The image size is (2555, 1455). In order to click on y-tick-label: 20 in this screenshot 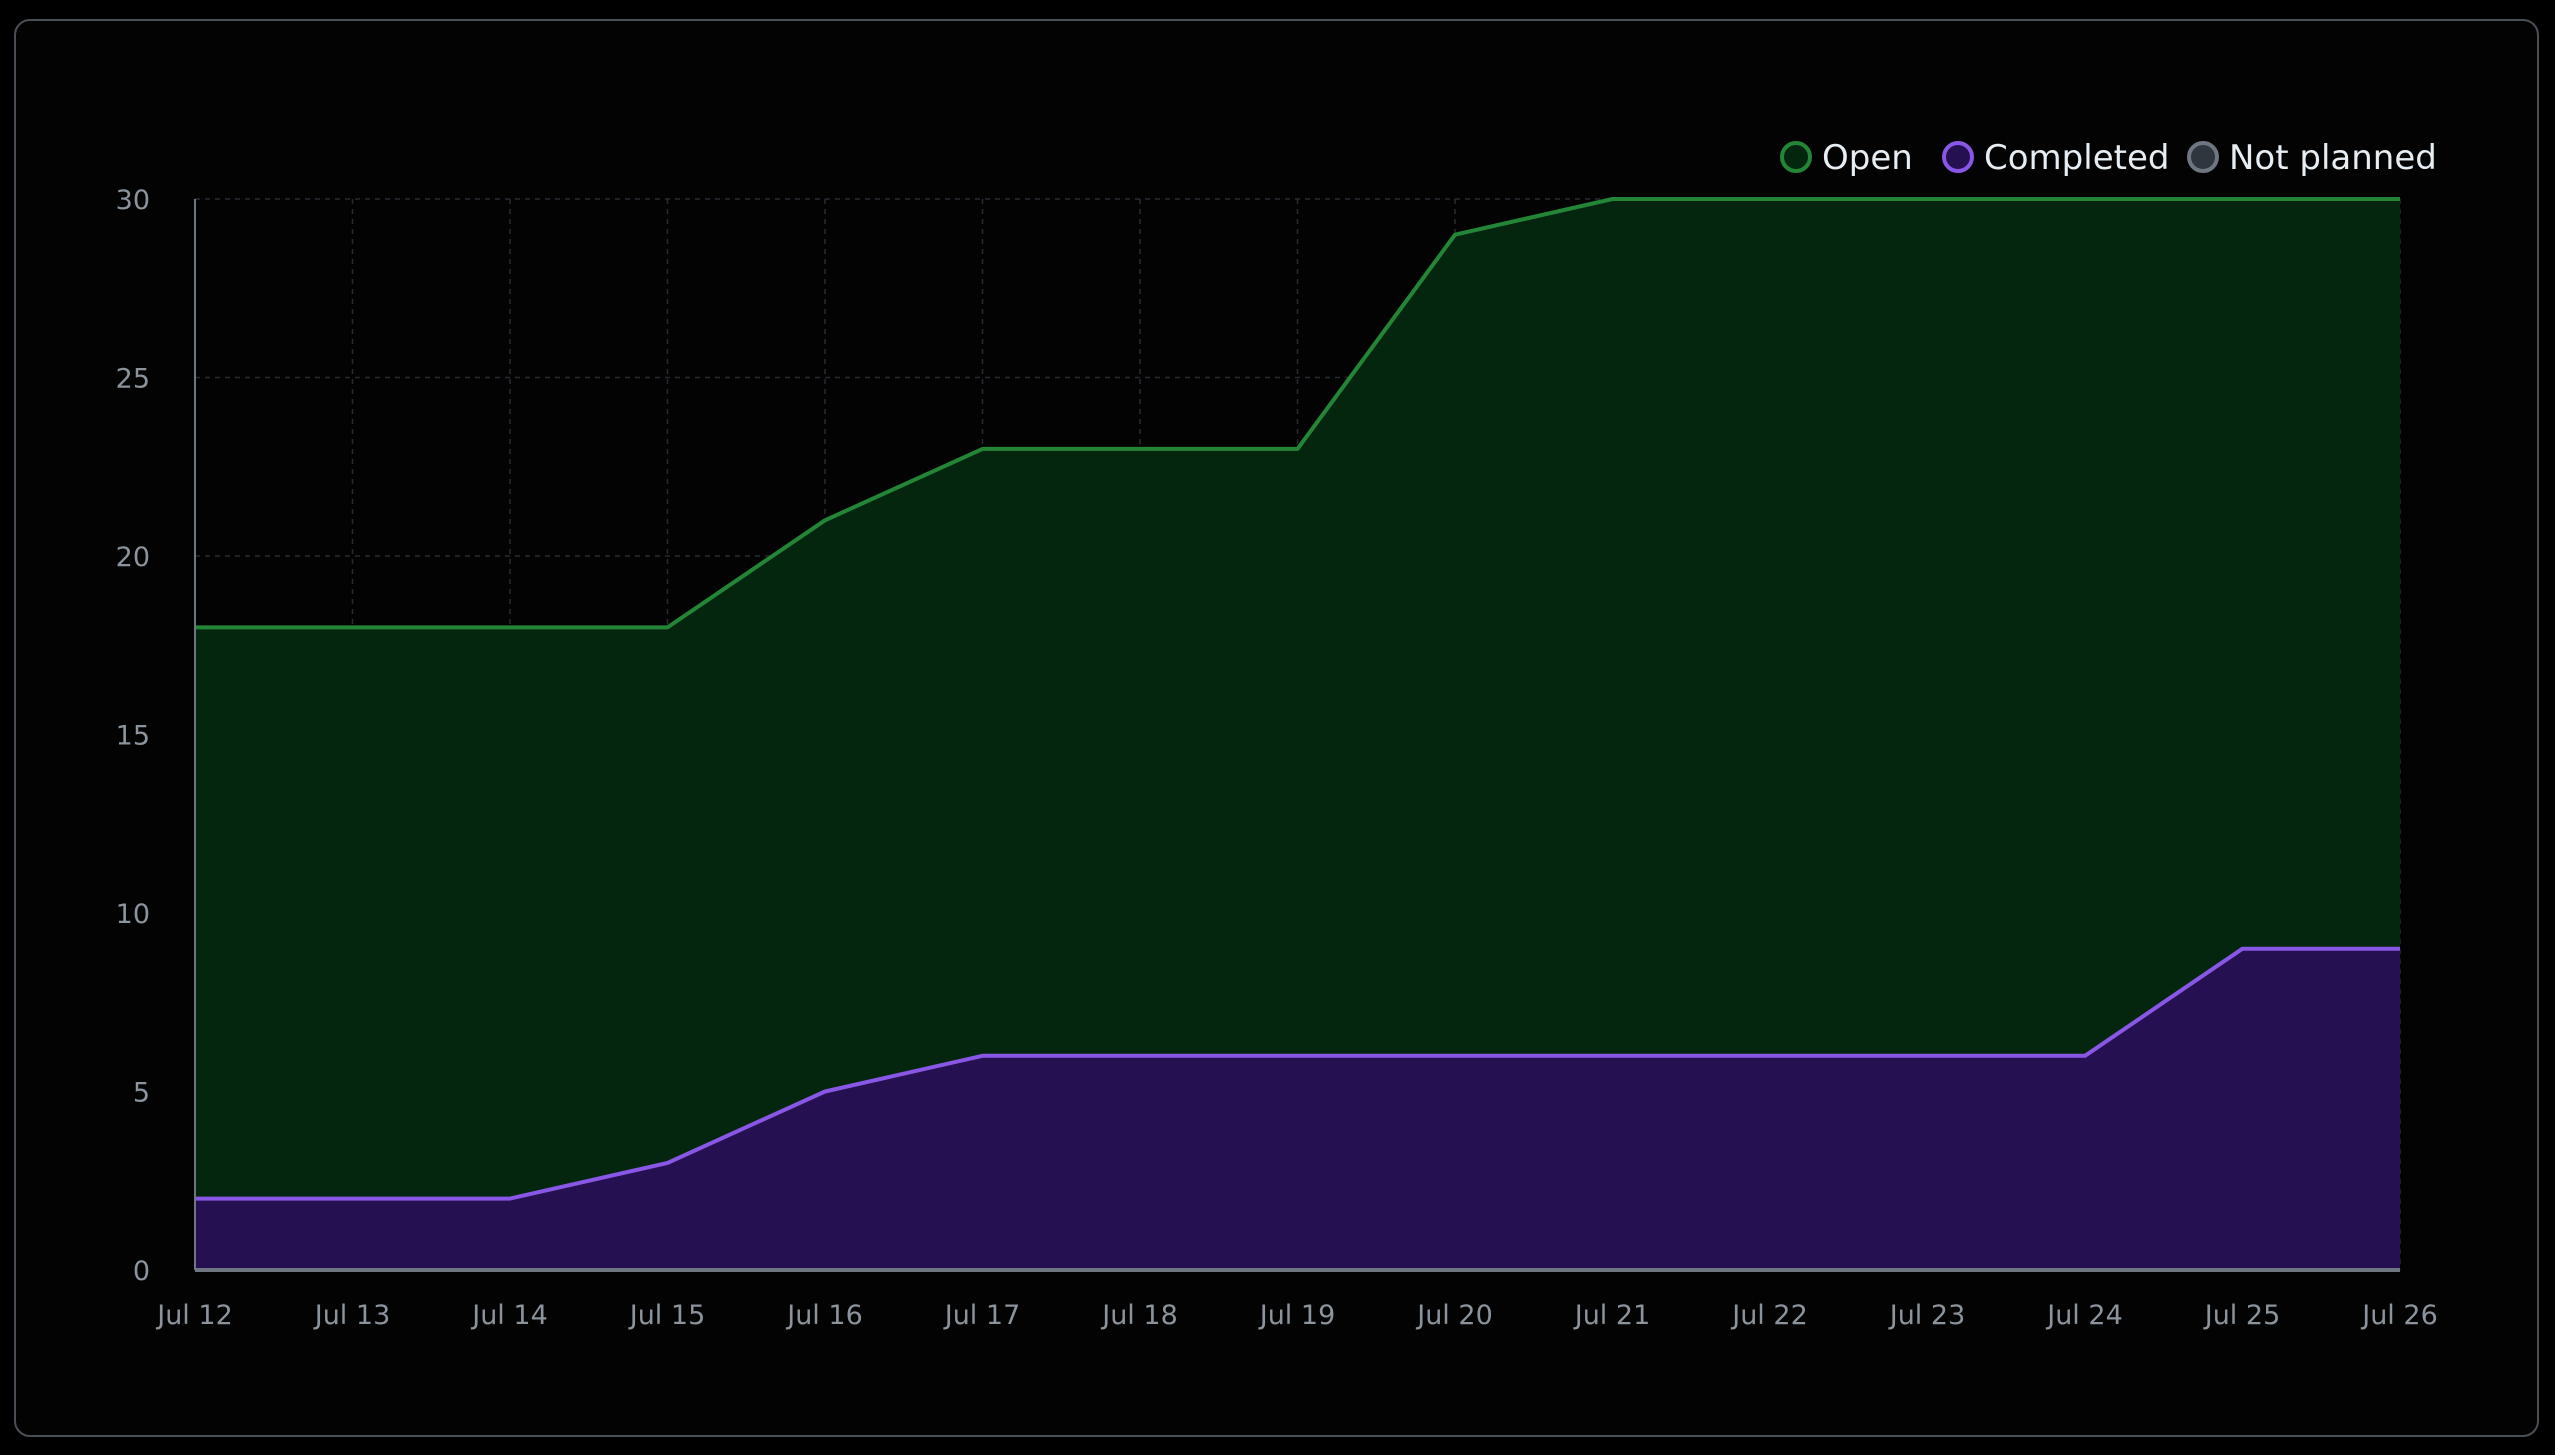, I will do `click(133, 557)`.